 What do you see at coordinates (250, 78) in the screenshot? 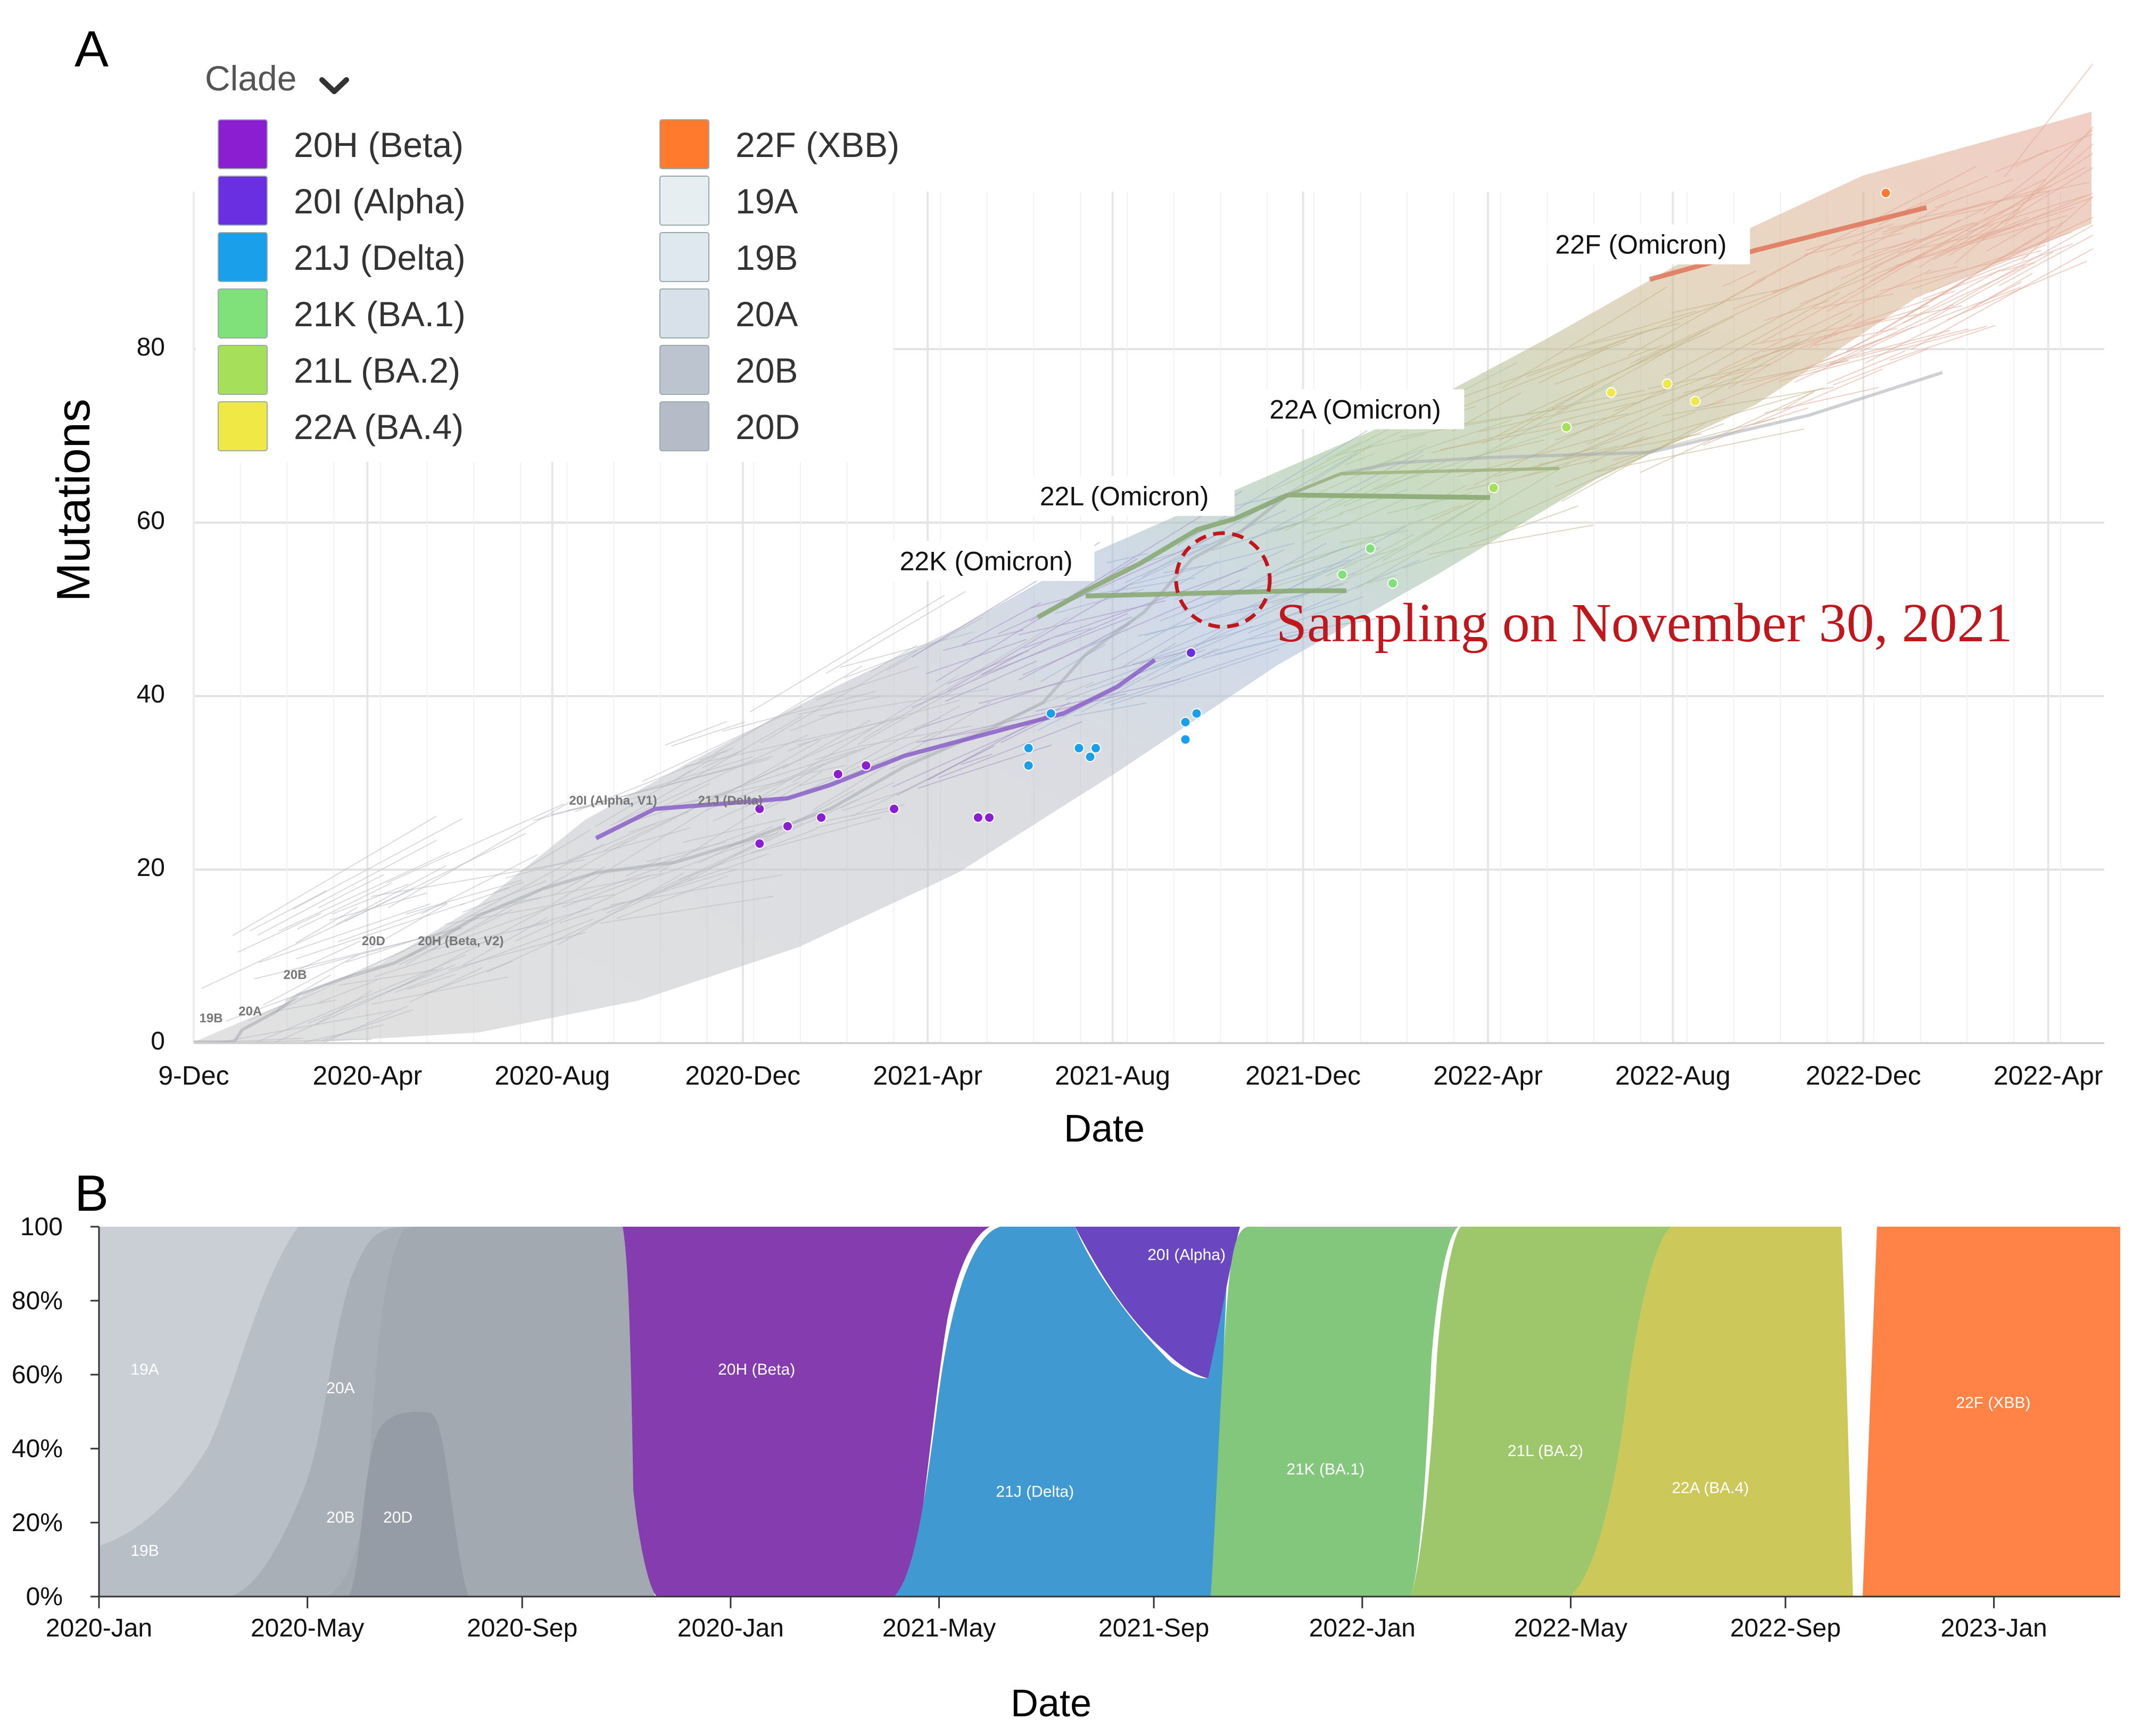
I see `legend-title: Clade` at bounding box center [250, 78].